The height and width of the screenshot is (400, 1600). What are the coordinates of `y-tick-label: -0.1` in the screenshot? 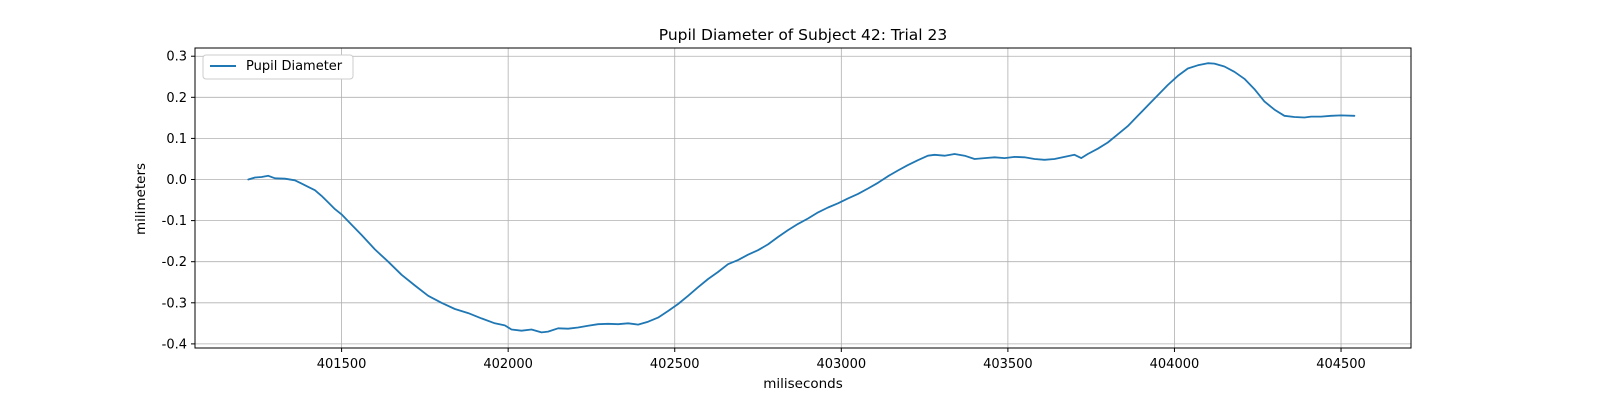 It's located at (174, 221).